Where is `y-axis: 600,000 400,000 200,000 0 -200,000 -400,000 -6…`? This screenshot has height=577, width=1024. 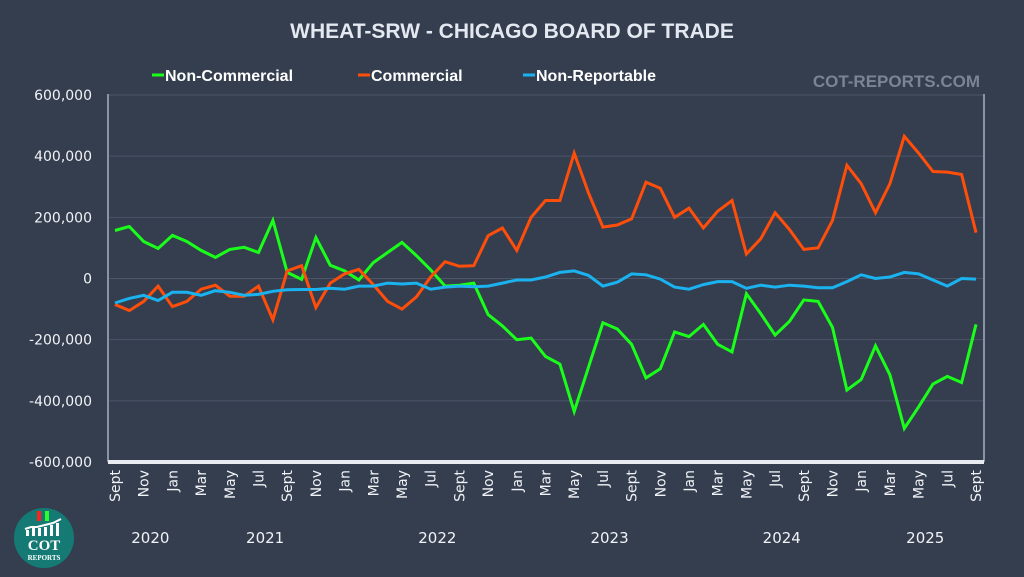 y-axis: 600,000 400,000 200,000 0 -200,000 -400,000 -6… is located at coordinates (60, 279).